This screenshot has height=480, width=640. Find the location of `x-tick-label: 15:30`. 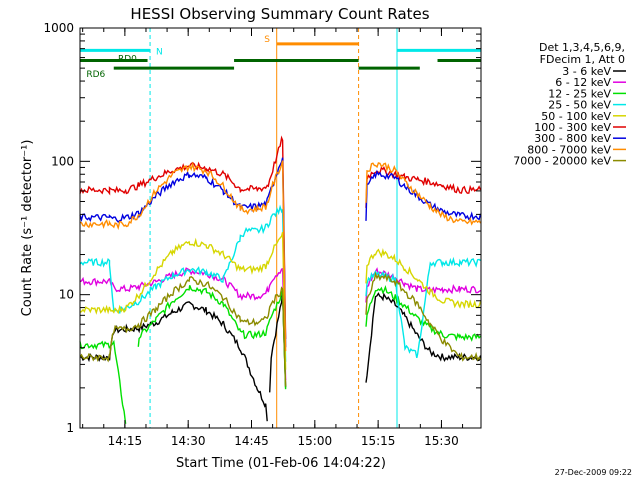

x-tick-label: 15:30 is located at coordinates (441, 441).